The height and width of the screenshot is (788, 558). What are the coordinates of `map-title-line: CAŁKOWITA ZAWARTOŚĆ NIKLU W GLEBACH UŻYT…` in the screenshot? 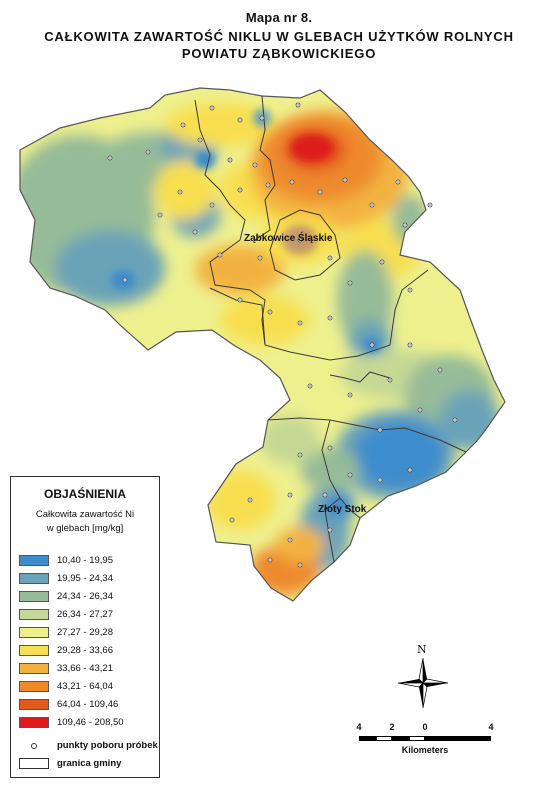 It's located at (279, 36).